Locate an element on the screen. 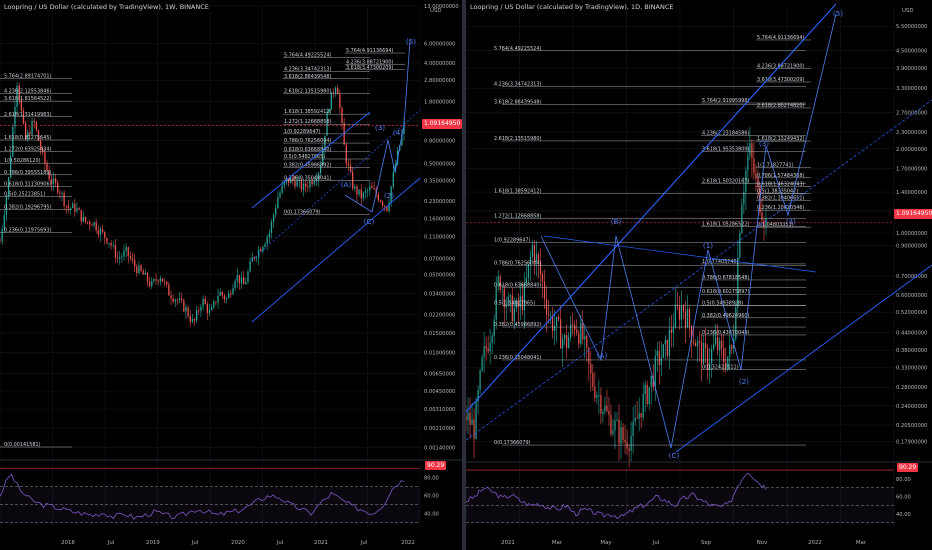 This screenshot has height=550, width=932. wave-label: (1) is located at coordinates (708, 245).